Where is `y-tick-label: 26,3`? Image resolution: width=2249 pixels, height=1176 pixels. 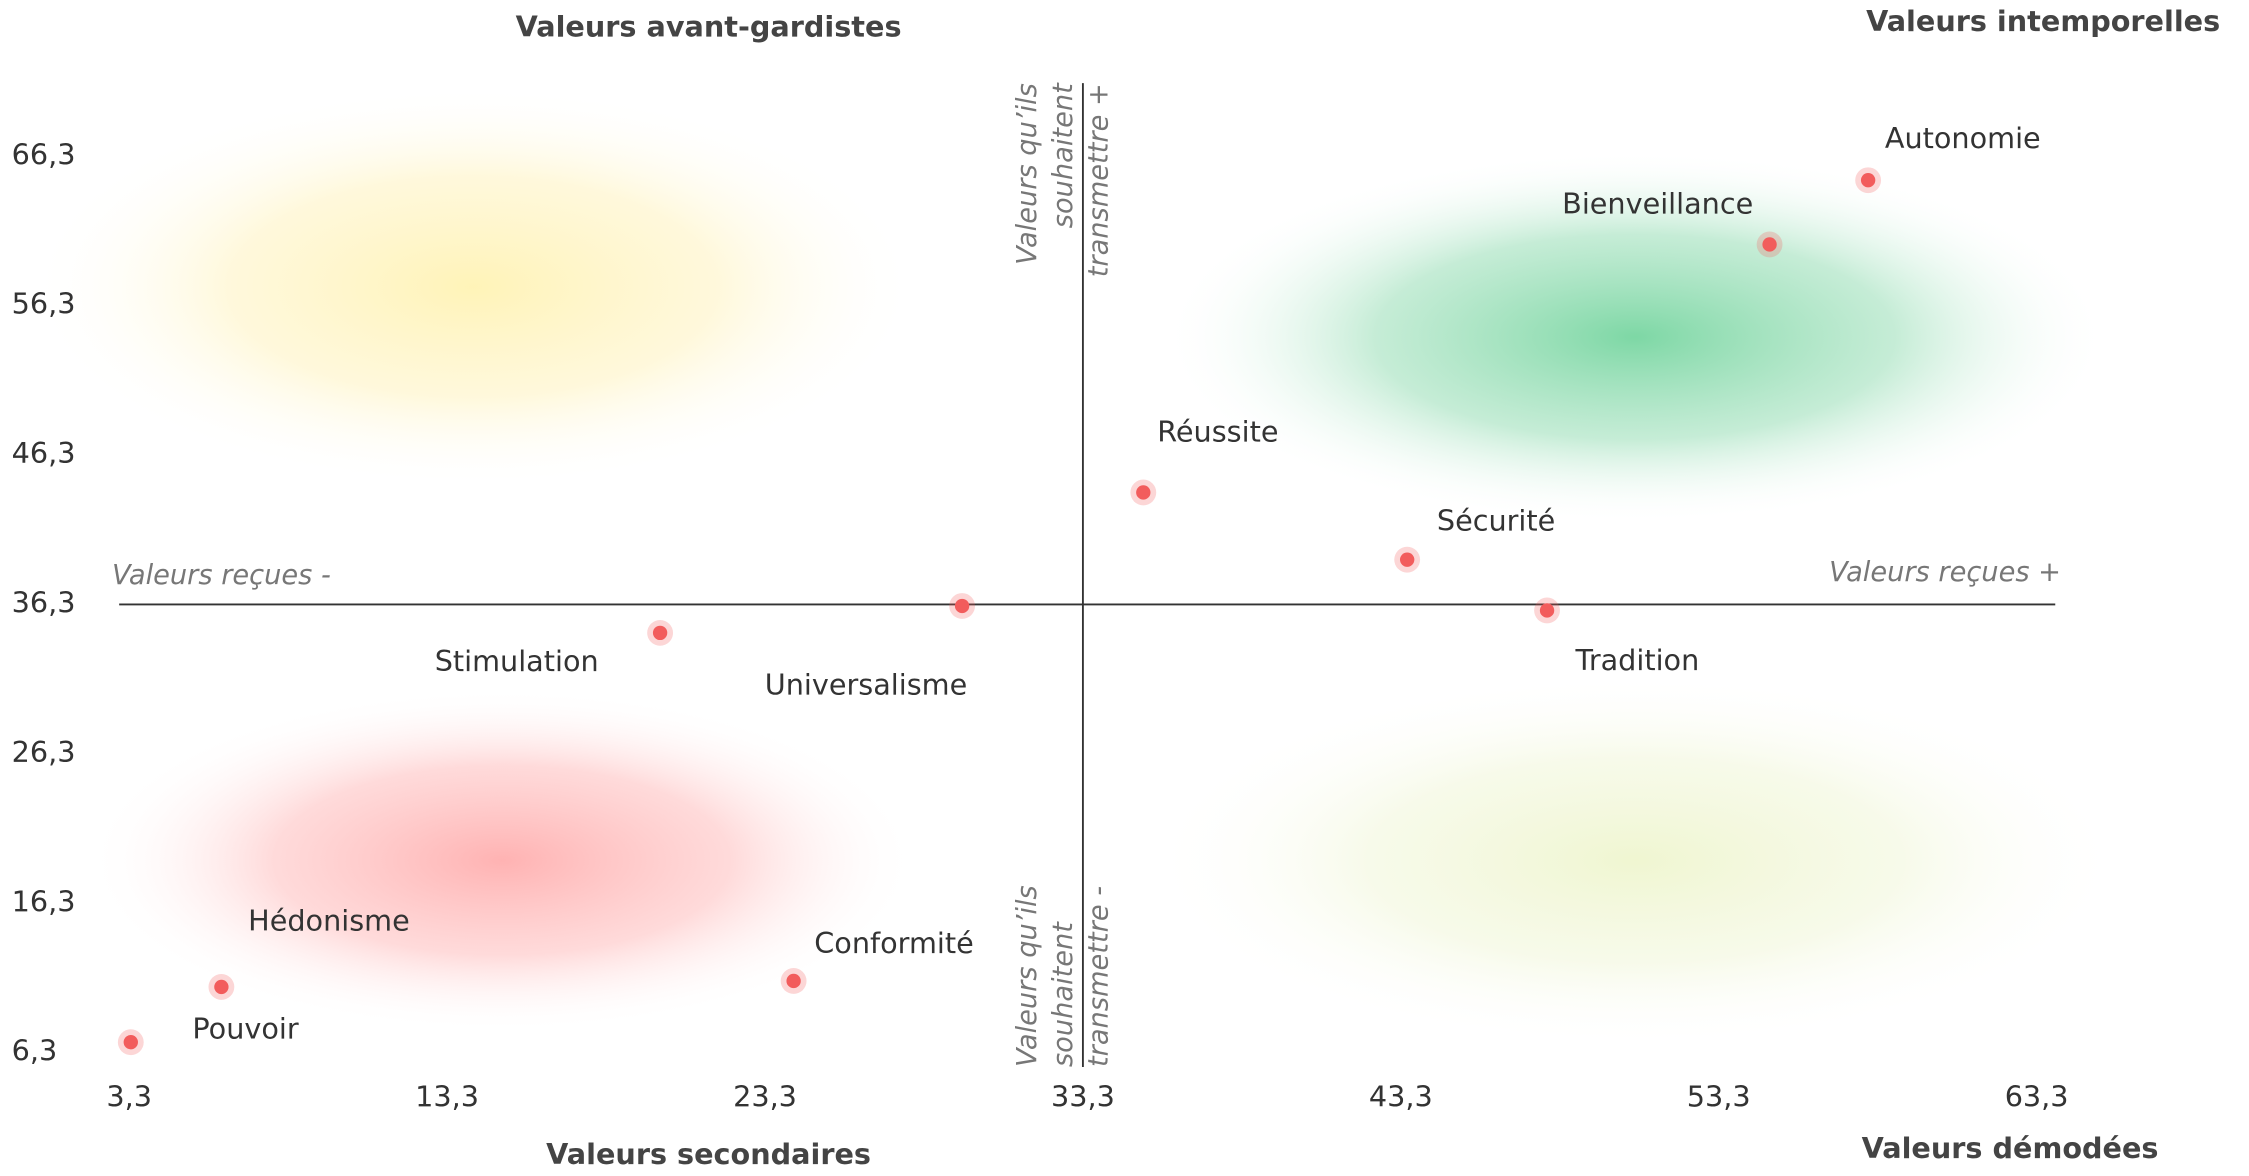
y-tick-label: 26,3 is located at coordinates (44, 752).